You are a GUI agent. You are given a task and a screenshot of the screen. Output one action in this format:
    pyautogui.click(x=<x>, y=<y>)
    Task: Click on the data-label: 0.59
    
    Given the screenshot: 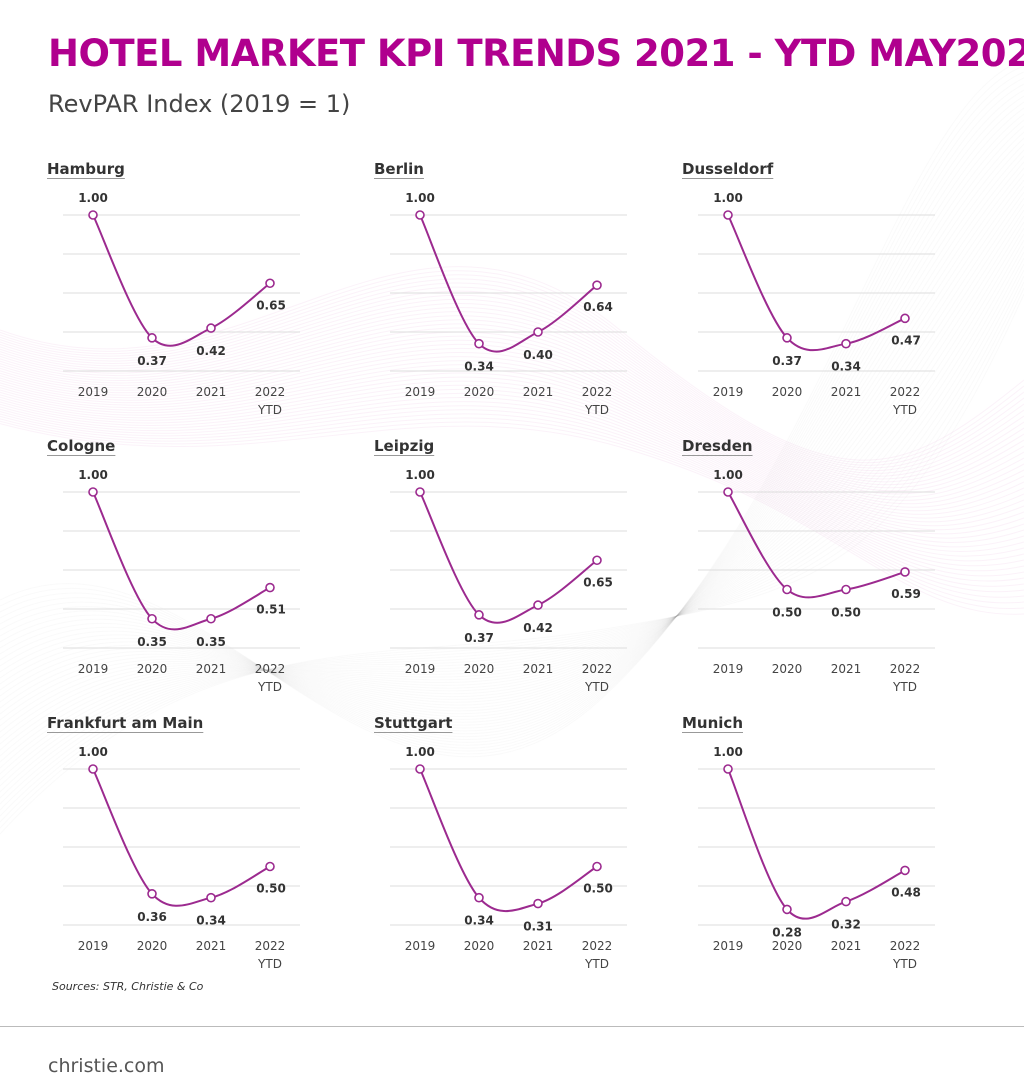 What is the action you would take?
    pyautogui.click(x=906, y=594)
    